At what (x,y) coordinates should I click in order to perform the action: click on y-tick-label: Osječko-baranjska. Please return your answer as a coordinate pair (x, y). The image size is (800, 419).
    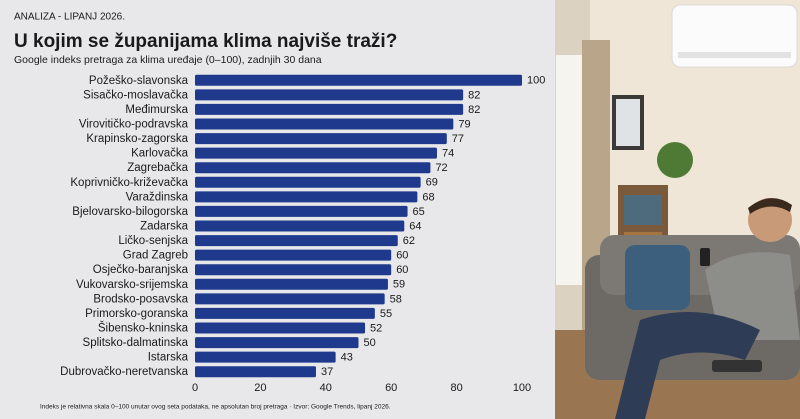
    Looking at the image, I should click on (141, 270).